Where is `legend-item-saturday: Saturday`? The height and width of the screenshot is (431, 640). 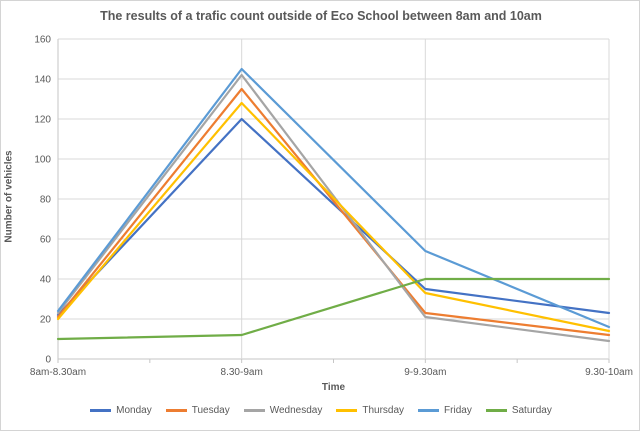 legend-item-saturday: Saturday is located at coordinates (518, 410).